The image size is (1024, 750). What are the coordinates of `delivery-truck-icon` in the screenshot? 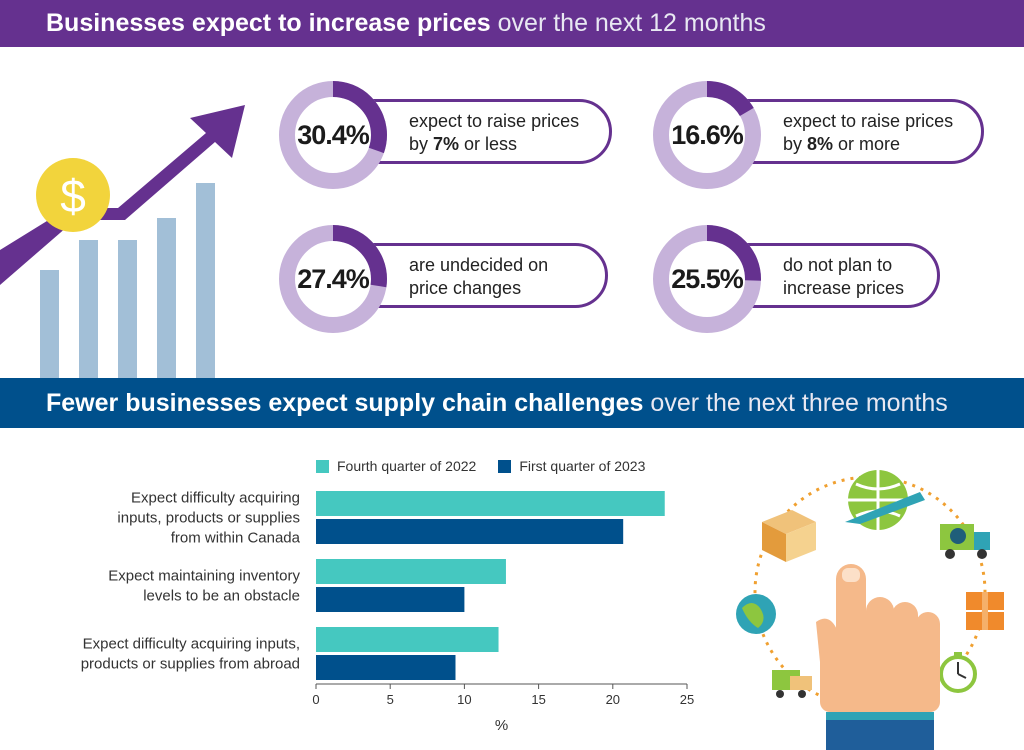 It's located at (965, 541).